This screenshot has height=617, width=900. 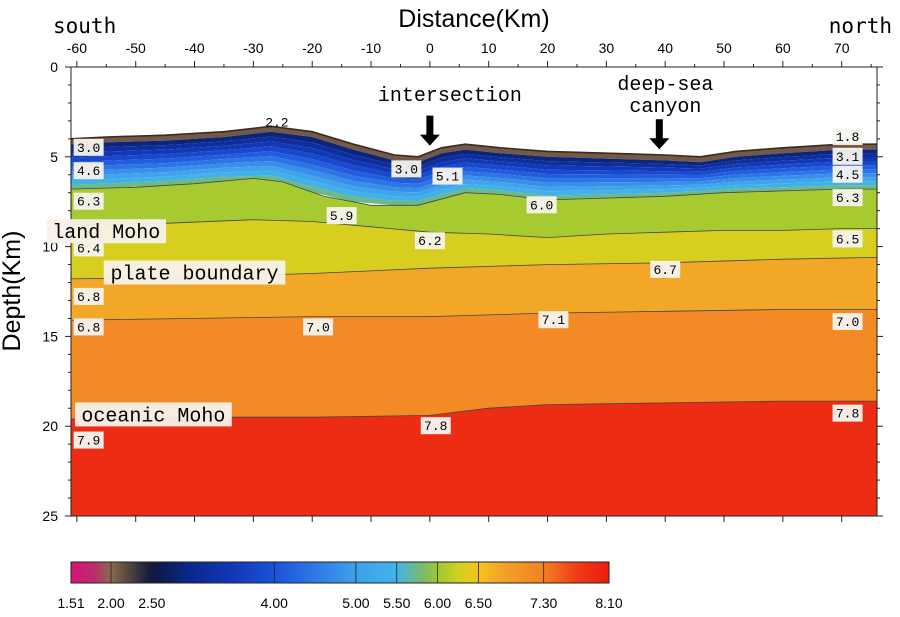 What do you see at coordinates (274, 603) in the screenshot?
I see `colorbar-tick-label: 4.00` at bounding box center [274, 603].